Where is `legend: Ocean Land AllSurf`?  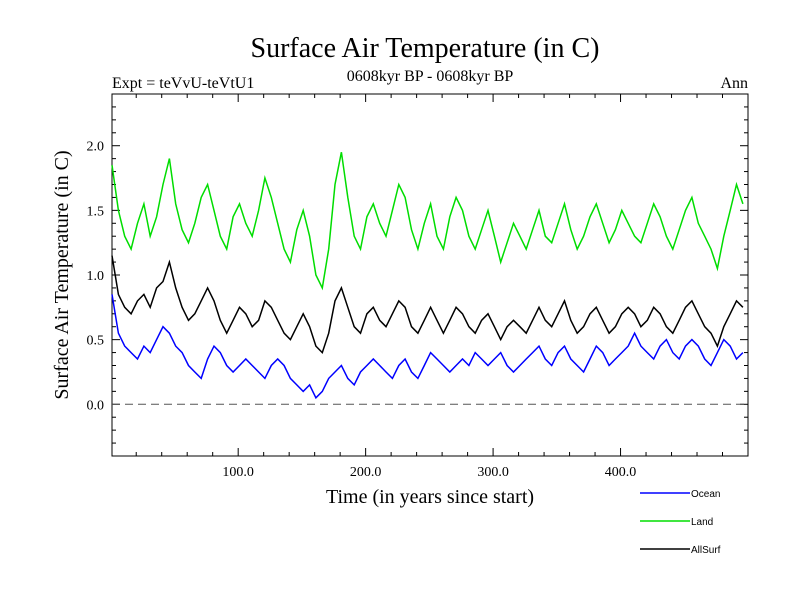
legend: Ocean Land AllSurf is located at coordinates (680, 522).